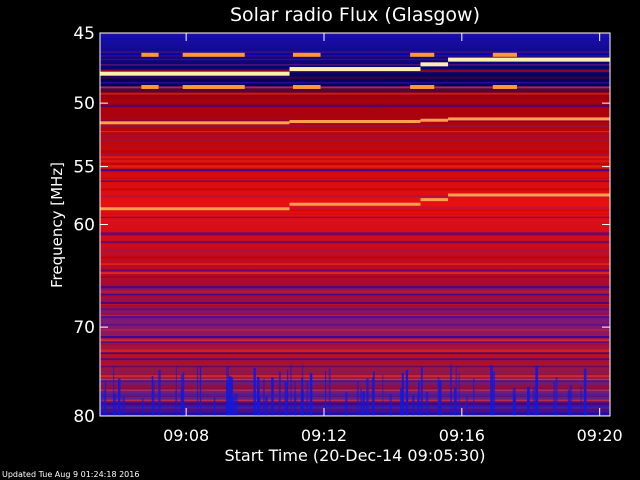 This screenshot has height=480, width=640. I want to click on x-axis-label: Start Time (20-Dec-14 09:05:30), so click(354, 455).